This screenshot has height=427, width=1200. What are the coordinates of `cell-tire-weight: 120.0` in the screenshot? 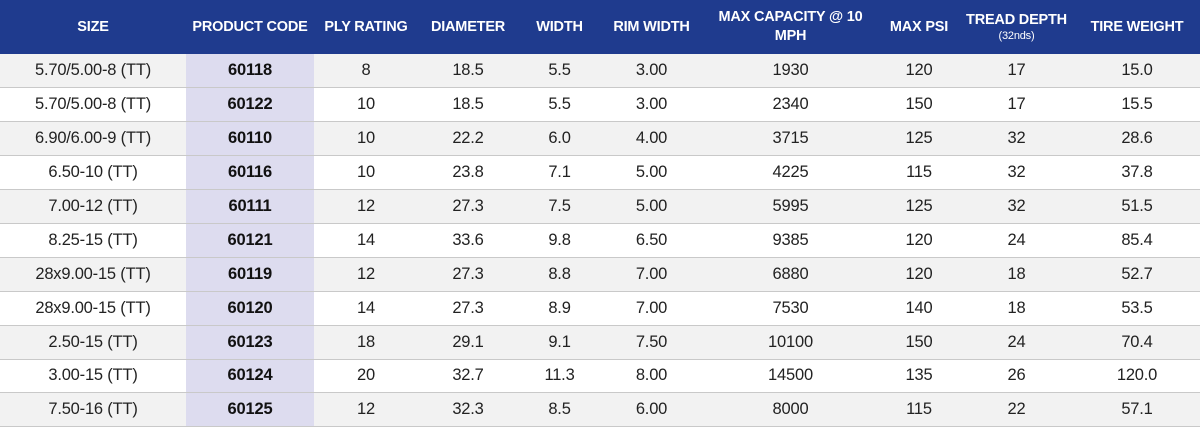 It's located at (1137, 376).